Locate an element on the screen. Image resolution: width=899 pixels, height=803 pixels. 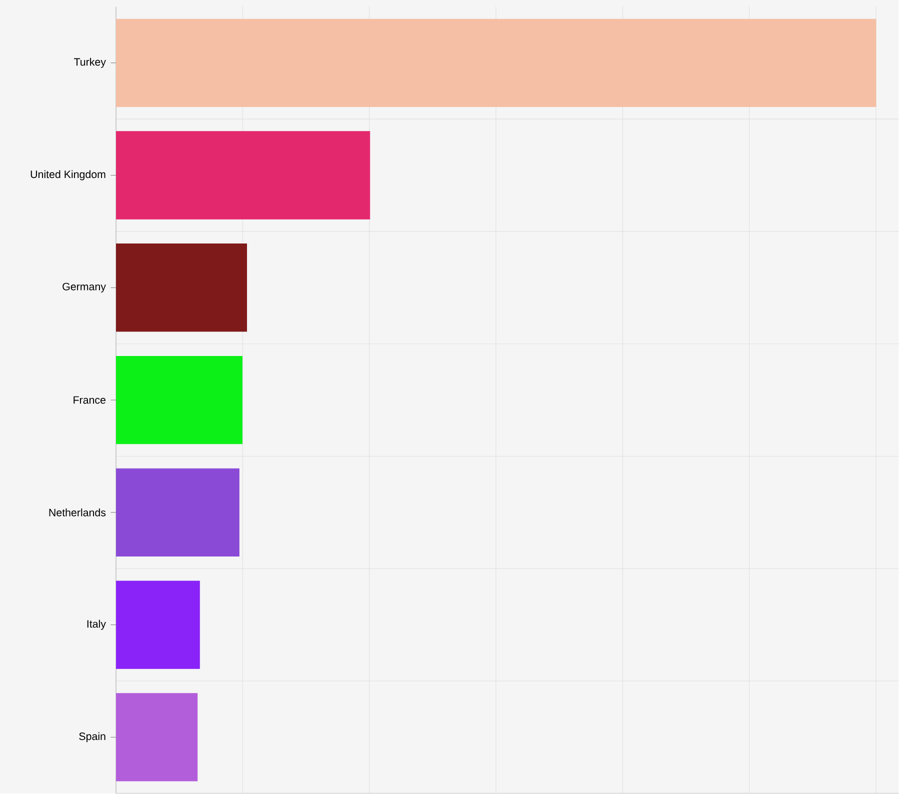
bar is located at coordinates (496, 63).